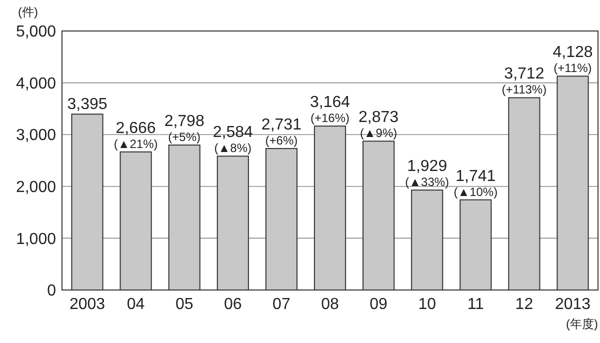 Image resolution: width=600 pixels, height=343 pixels. I want to click on annotation: (+113%), so click(524, 89).